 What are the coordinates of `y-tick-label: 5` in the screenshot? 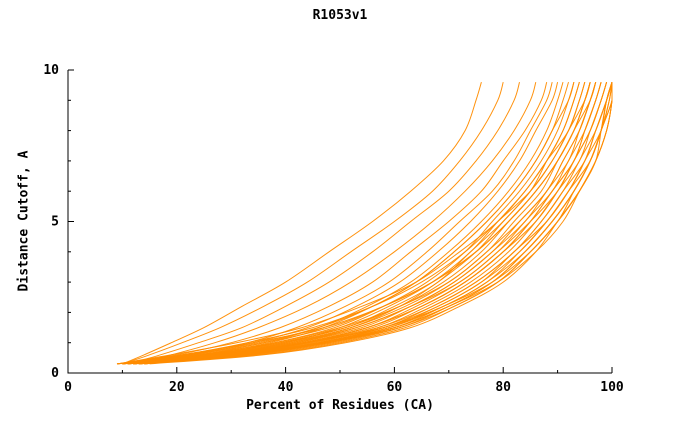 It's located at (55, 222).